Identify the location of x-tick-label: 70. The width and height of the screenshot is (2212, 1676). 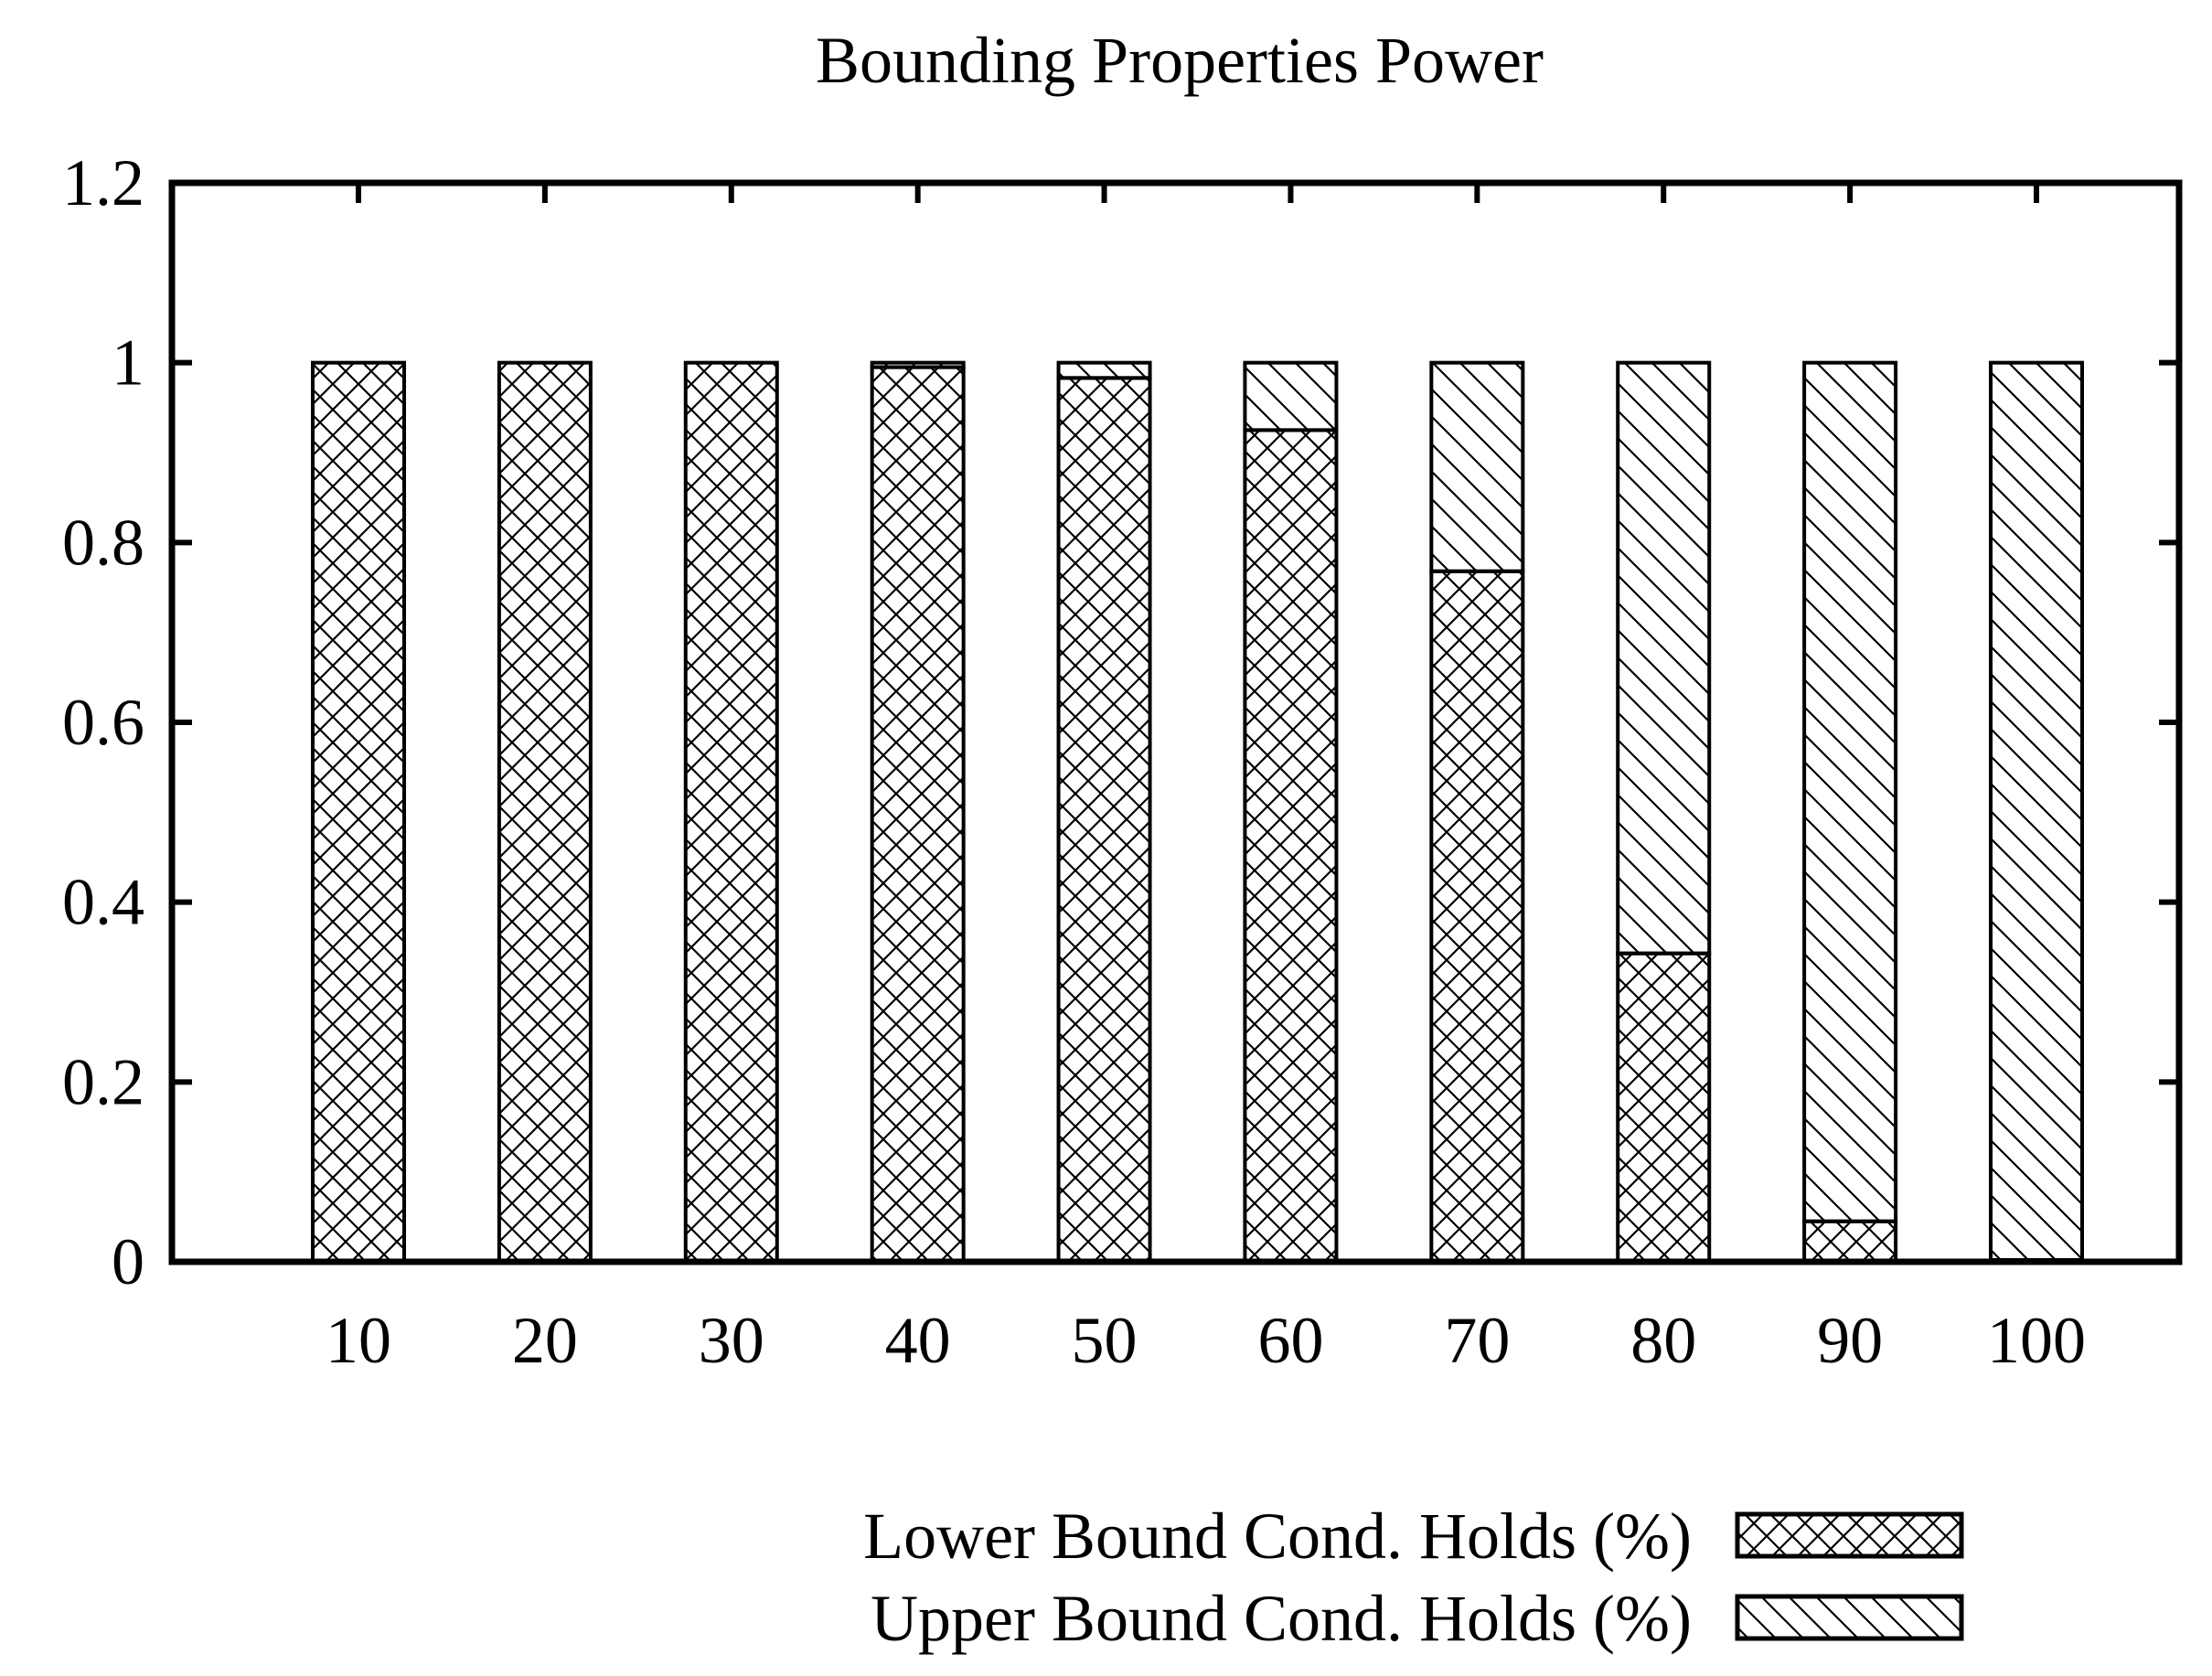
(1477, 1340).